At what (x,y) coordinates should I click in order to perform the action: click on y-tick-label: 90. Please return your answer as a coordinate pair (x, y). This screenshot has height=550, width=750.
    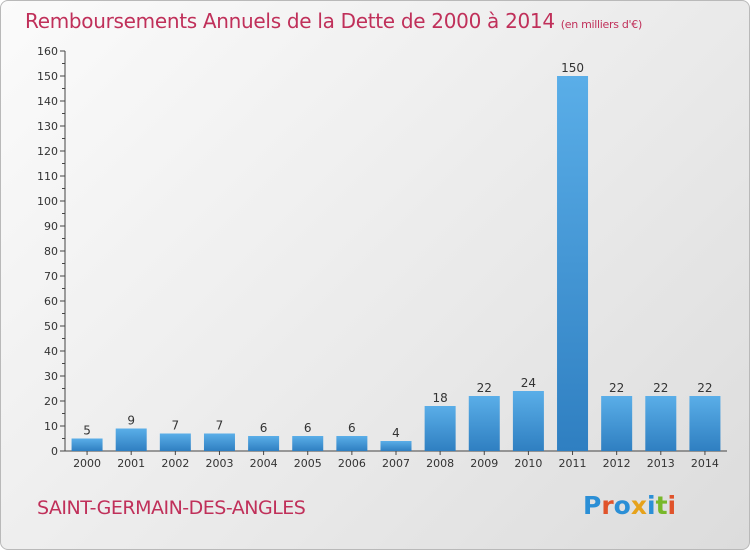
    Looking at the image, I should click on (51, 226).